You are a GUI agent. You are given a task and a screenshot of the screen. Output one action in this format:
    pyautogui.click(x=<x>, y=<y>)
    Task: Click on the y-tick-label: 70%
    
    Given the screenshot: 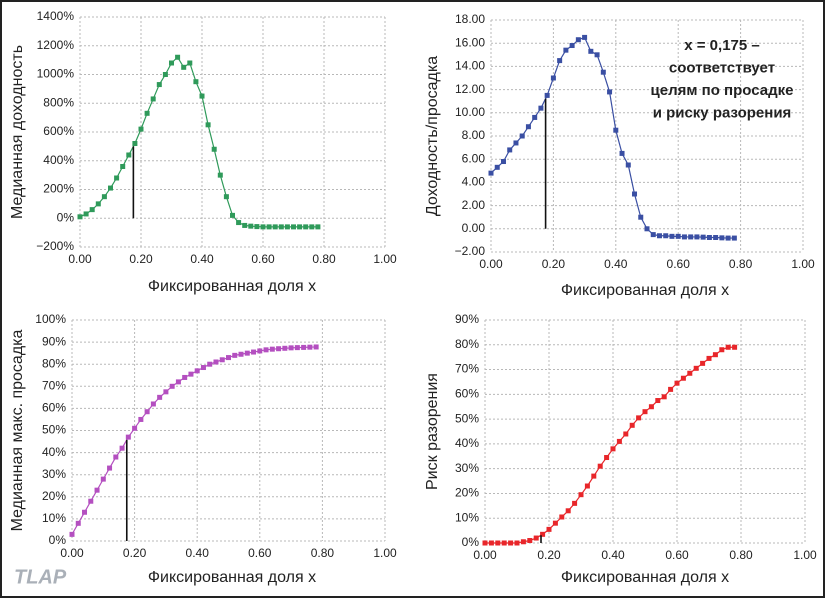 What is the action you would take?
    pyautogui.click(x=54, y=385)
    